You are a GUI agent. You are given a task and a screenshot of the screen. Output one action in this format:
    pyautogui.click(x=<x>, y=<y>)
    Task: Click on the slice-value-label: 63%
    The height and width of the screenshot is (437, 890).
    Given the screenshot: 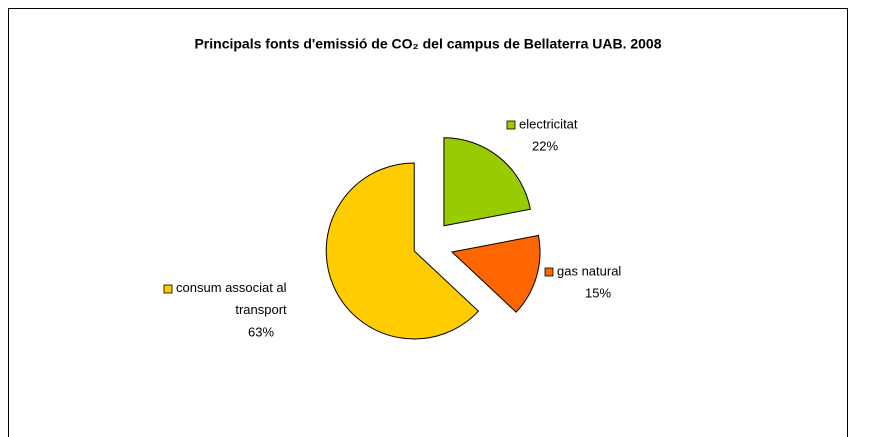 What is the action you would take?
    pyautogui.click(x=261, y=331)
    